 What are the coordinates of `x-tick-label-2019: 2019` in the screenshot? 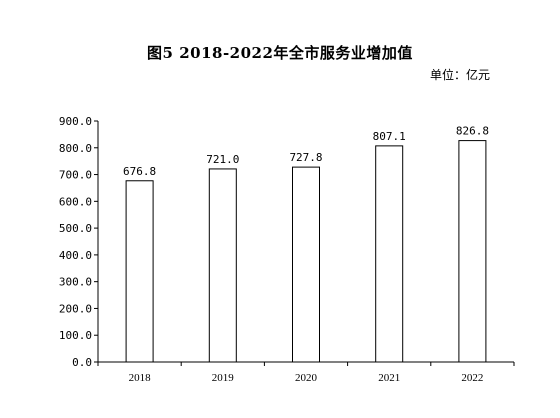 It's located at (223, 378).